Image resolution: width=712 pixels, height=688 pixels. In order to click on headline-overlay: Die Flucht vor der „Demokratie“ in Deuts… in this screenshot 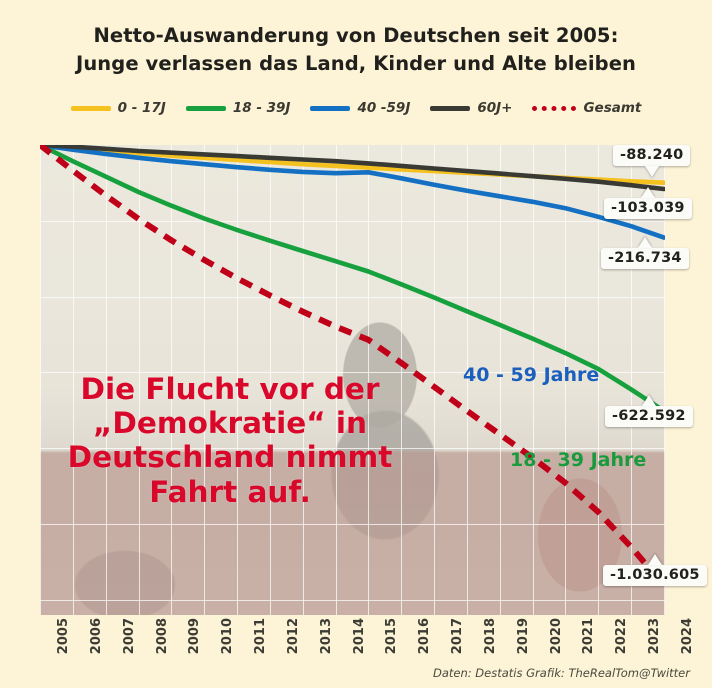, I will do `click(230, 440)`.